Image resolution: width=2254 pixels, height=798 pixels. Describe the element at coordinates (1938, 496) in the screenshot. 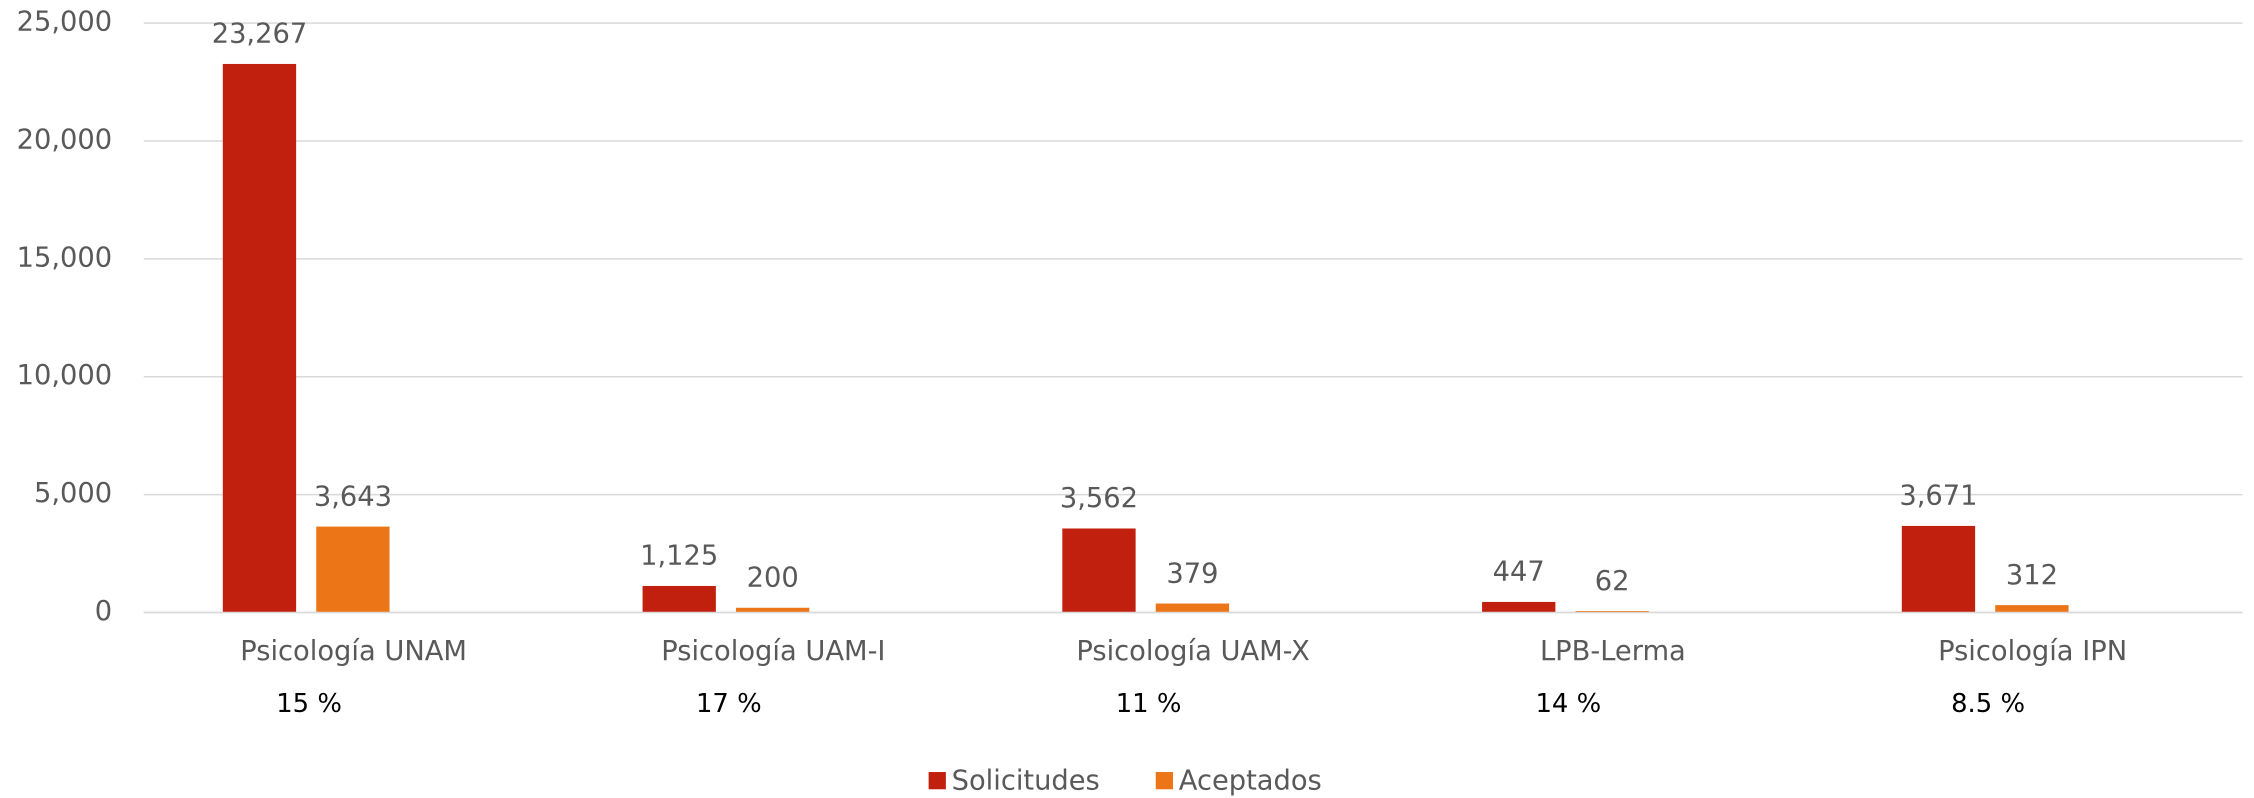

I see `data-label: 3,671` at that location.